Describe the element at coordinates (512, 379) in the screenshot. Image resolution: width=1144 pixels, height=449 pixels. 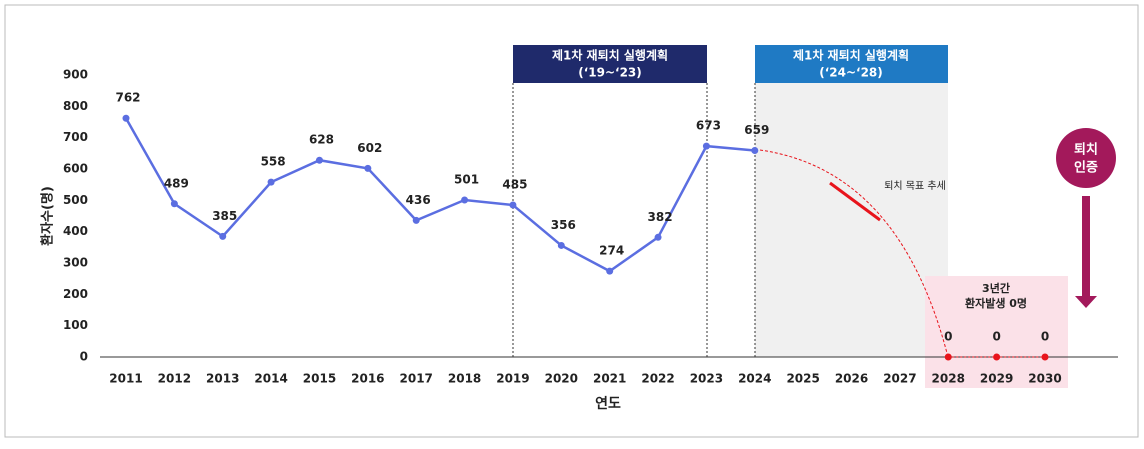
I see `x-tick-label: 2019` at that location.